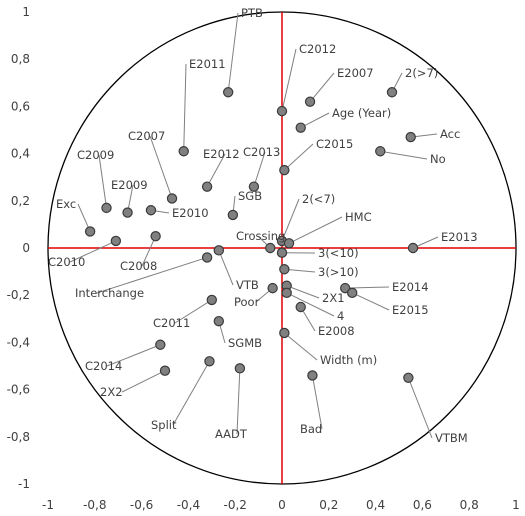  I want to click on point-label: Exc, so click(66, 204).